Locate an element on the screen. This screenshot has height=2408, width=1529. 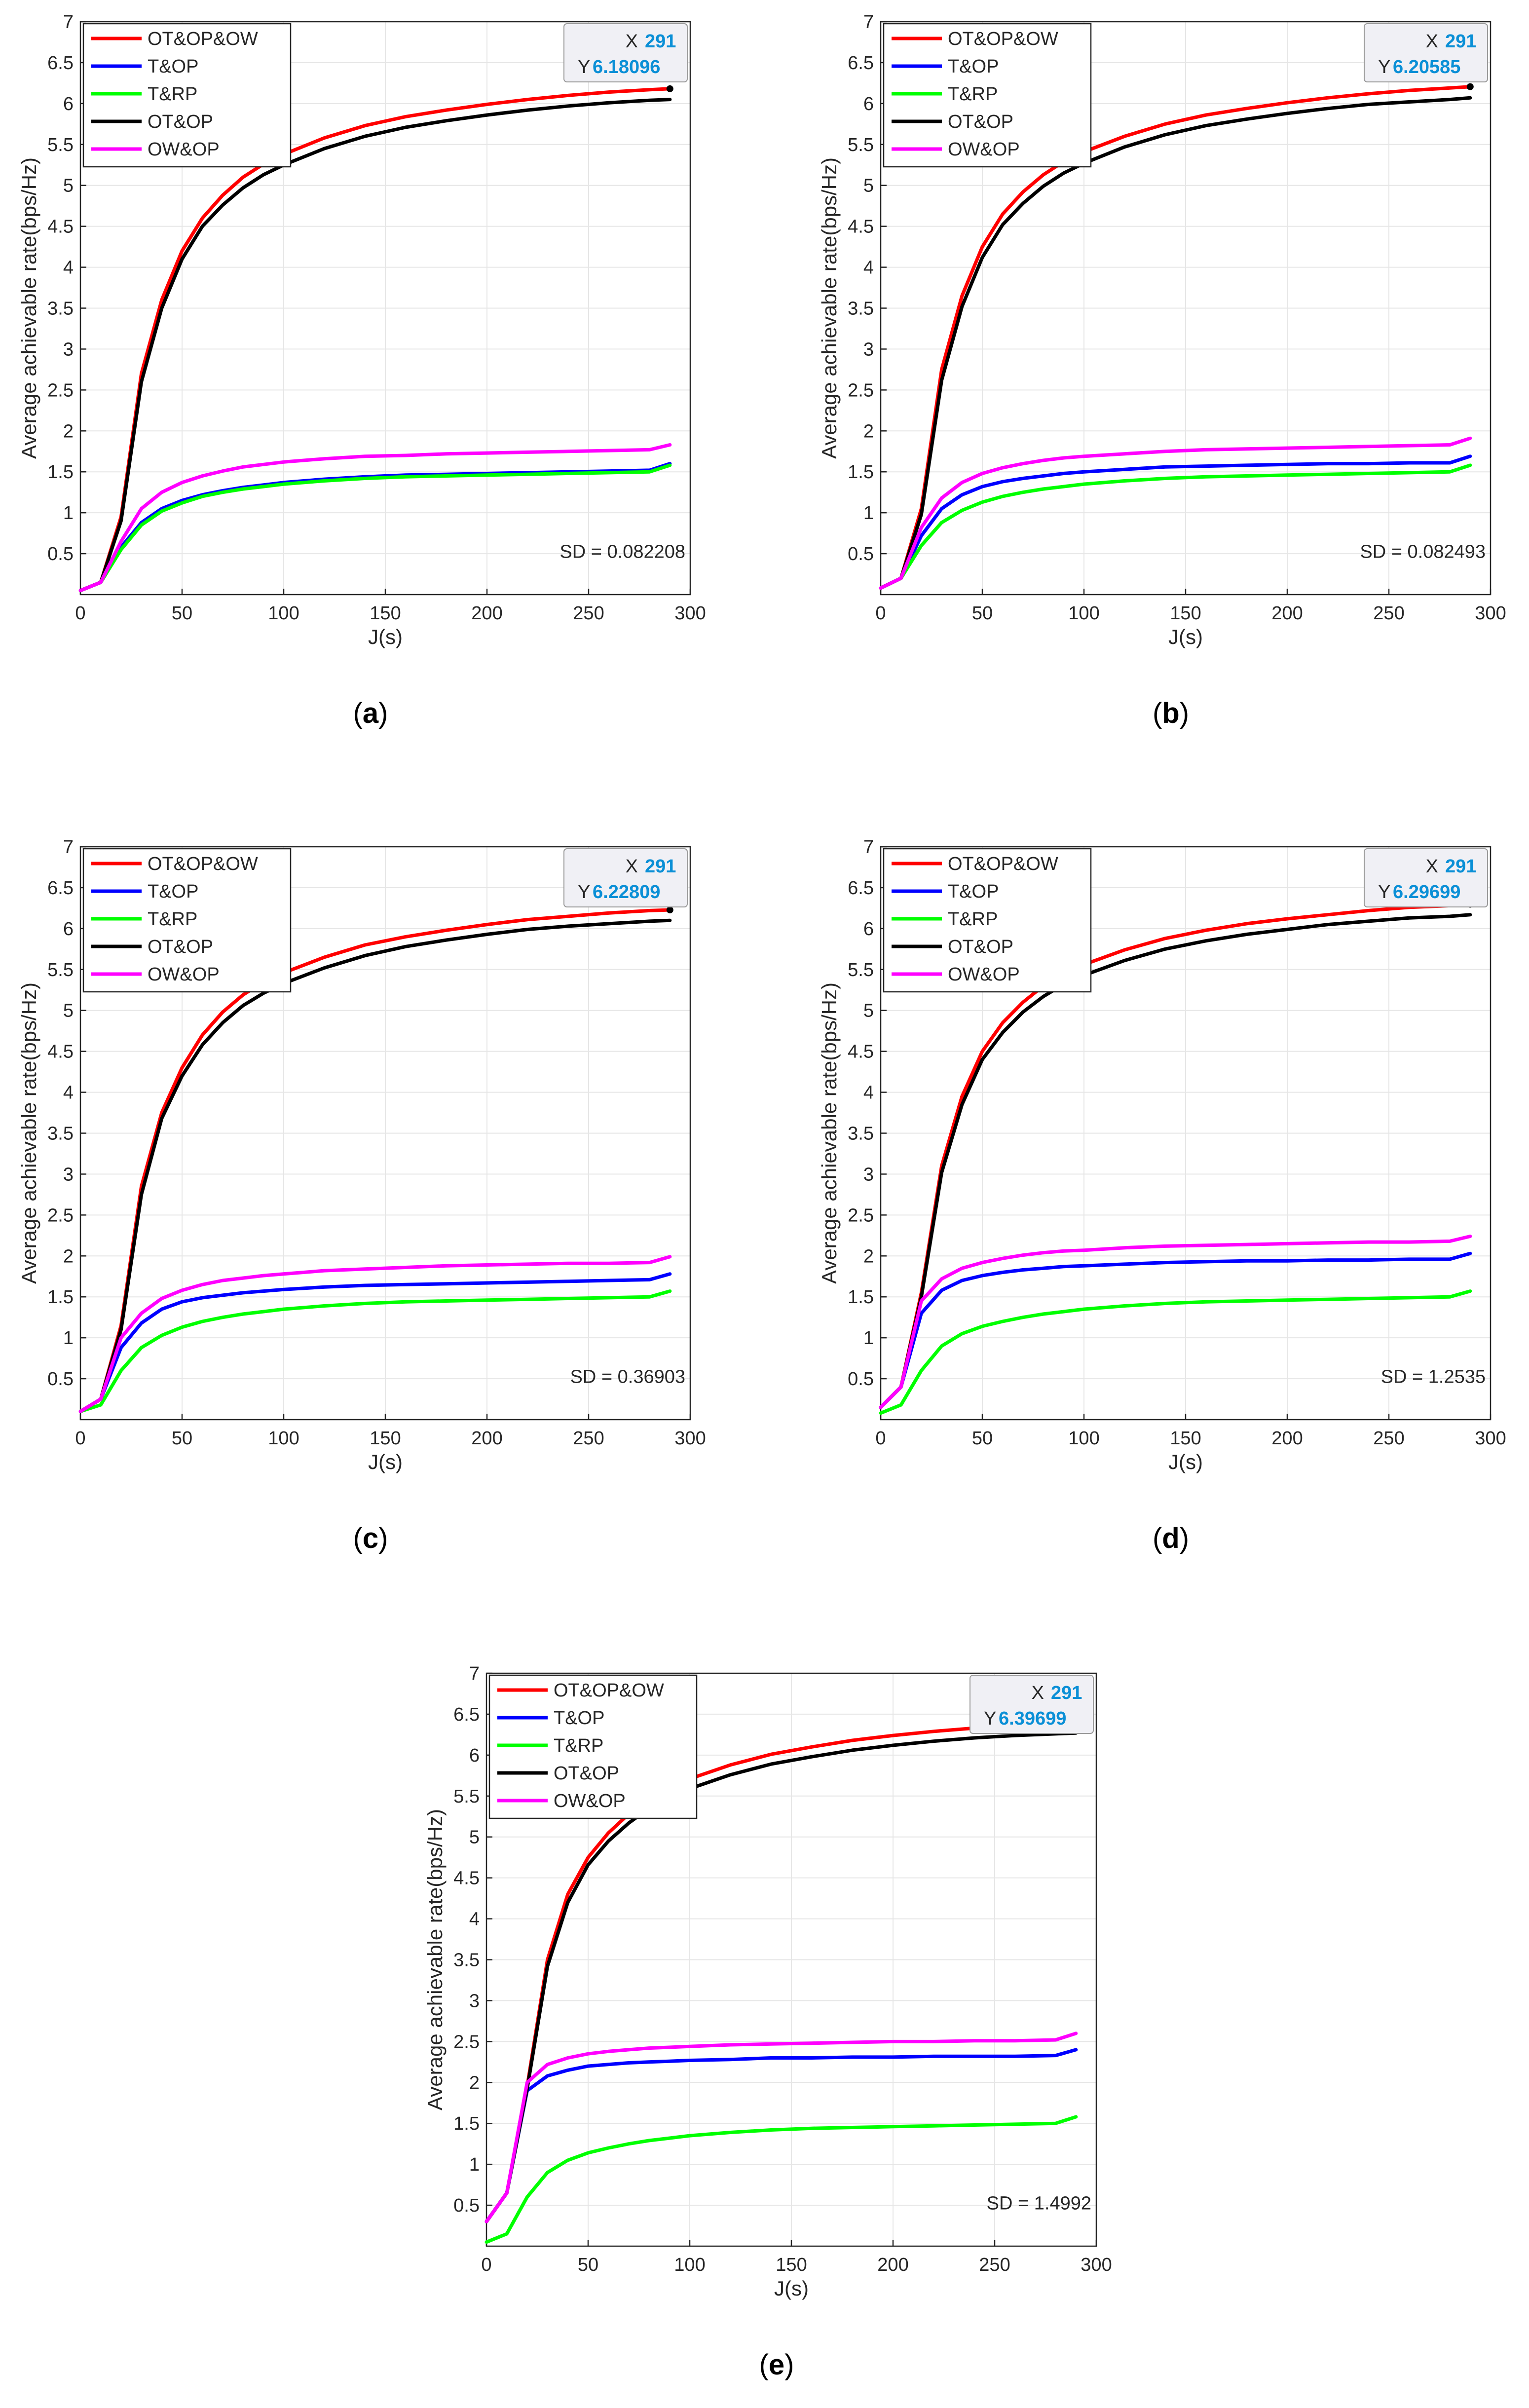
datatip-y-value: 6.20585 is located at coordinates (1426, 67).